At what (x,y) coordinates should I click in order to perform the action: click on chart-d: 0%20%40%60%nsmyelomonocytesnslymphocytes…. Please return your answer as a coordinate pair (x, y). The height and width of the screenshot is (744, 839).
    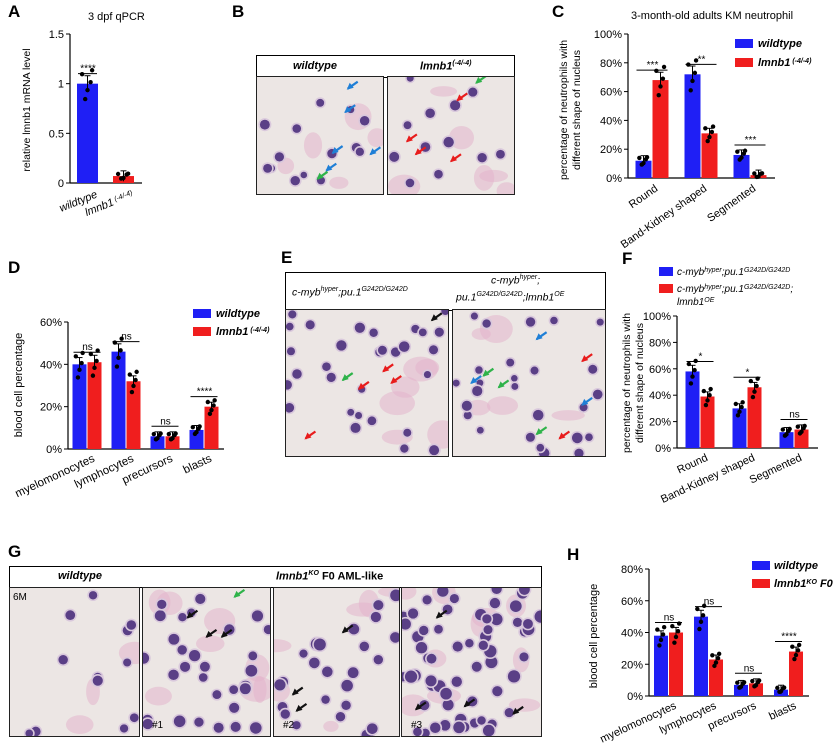
    Looking at the image, I should click on (141, 404).